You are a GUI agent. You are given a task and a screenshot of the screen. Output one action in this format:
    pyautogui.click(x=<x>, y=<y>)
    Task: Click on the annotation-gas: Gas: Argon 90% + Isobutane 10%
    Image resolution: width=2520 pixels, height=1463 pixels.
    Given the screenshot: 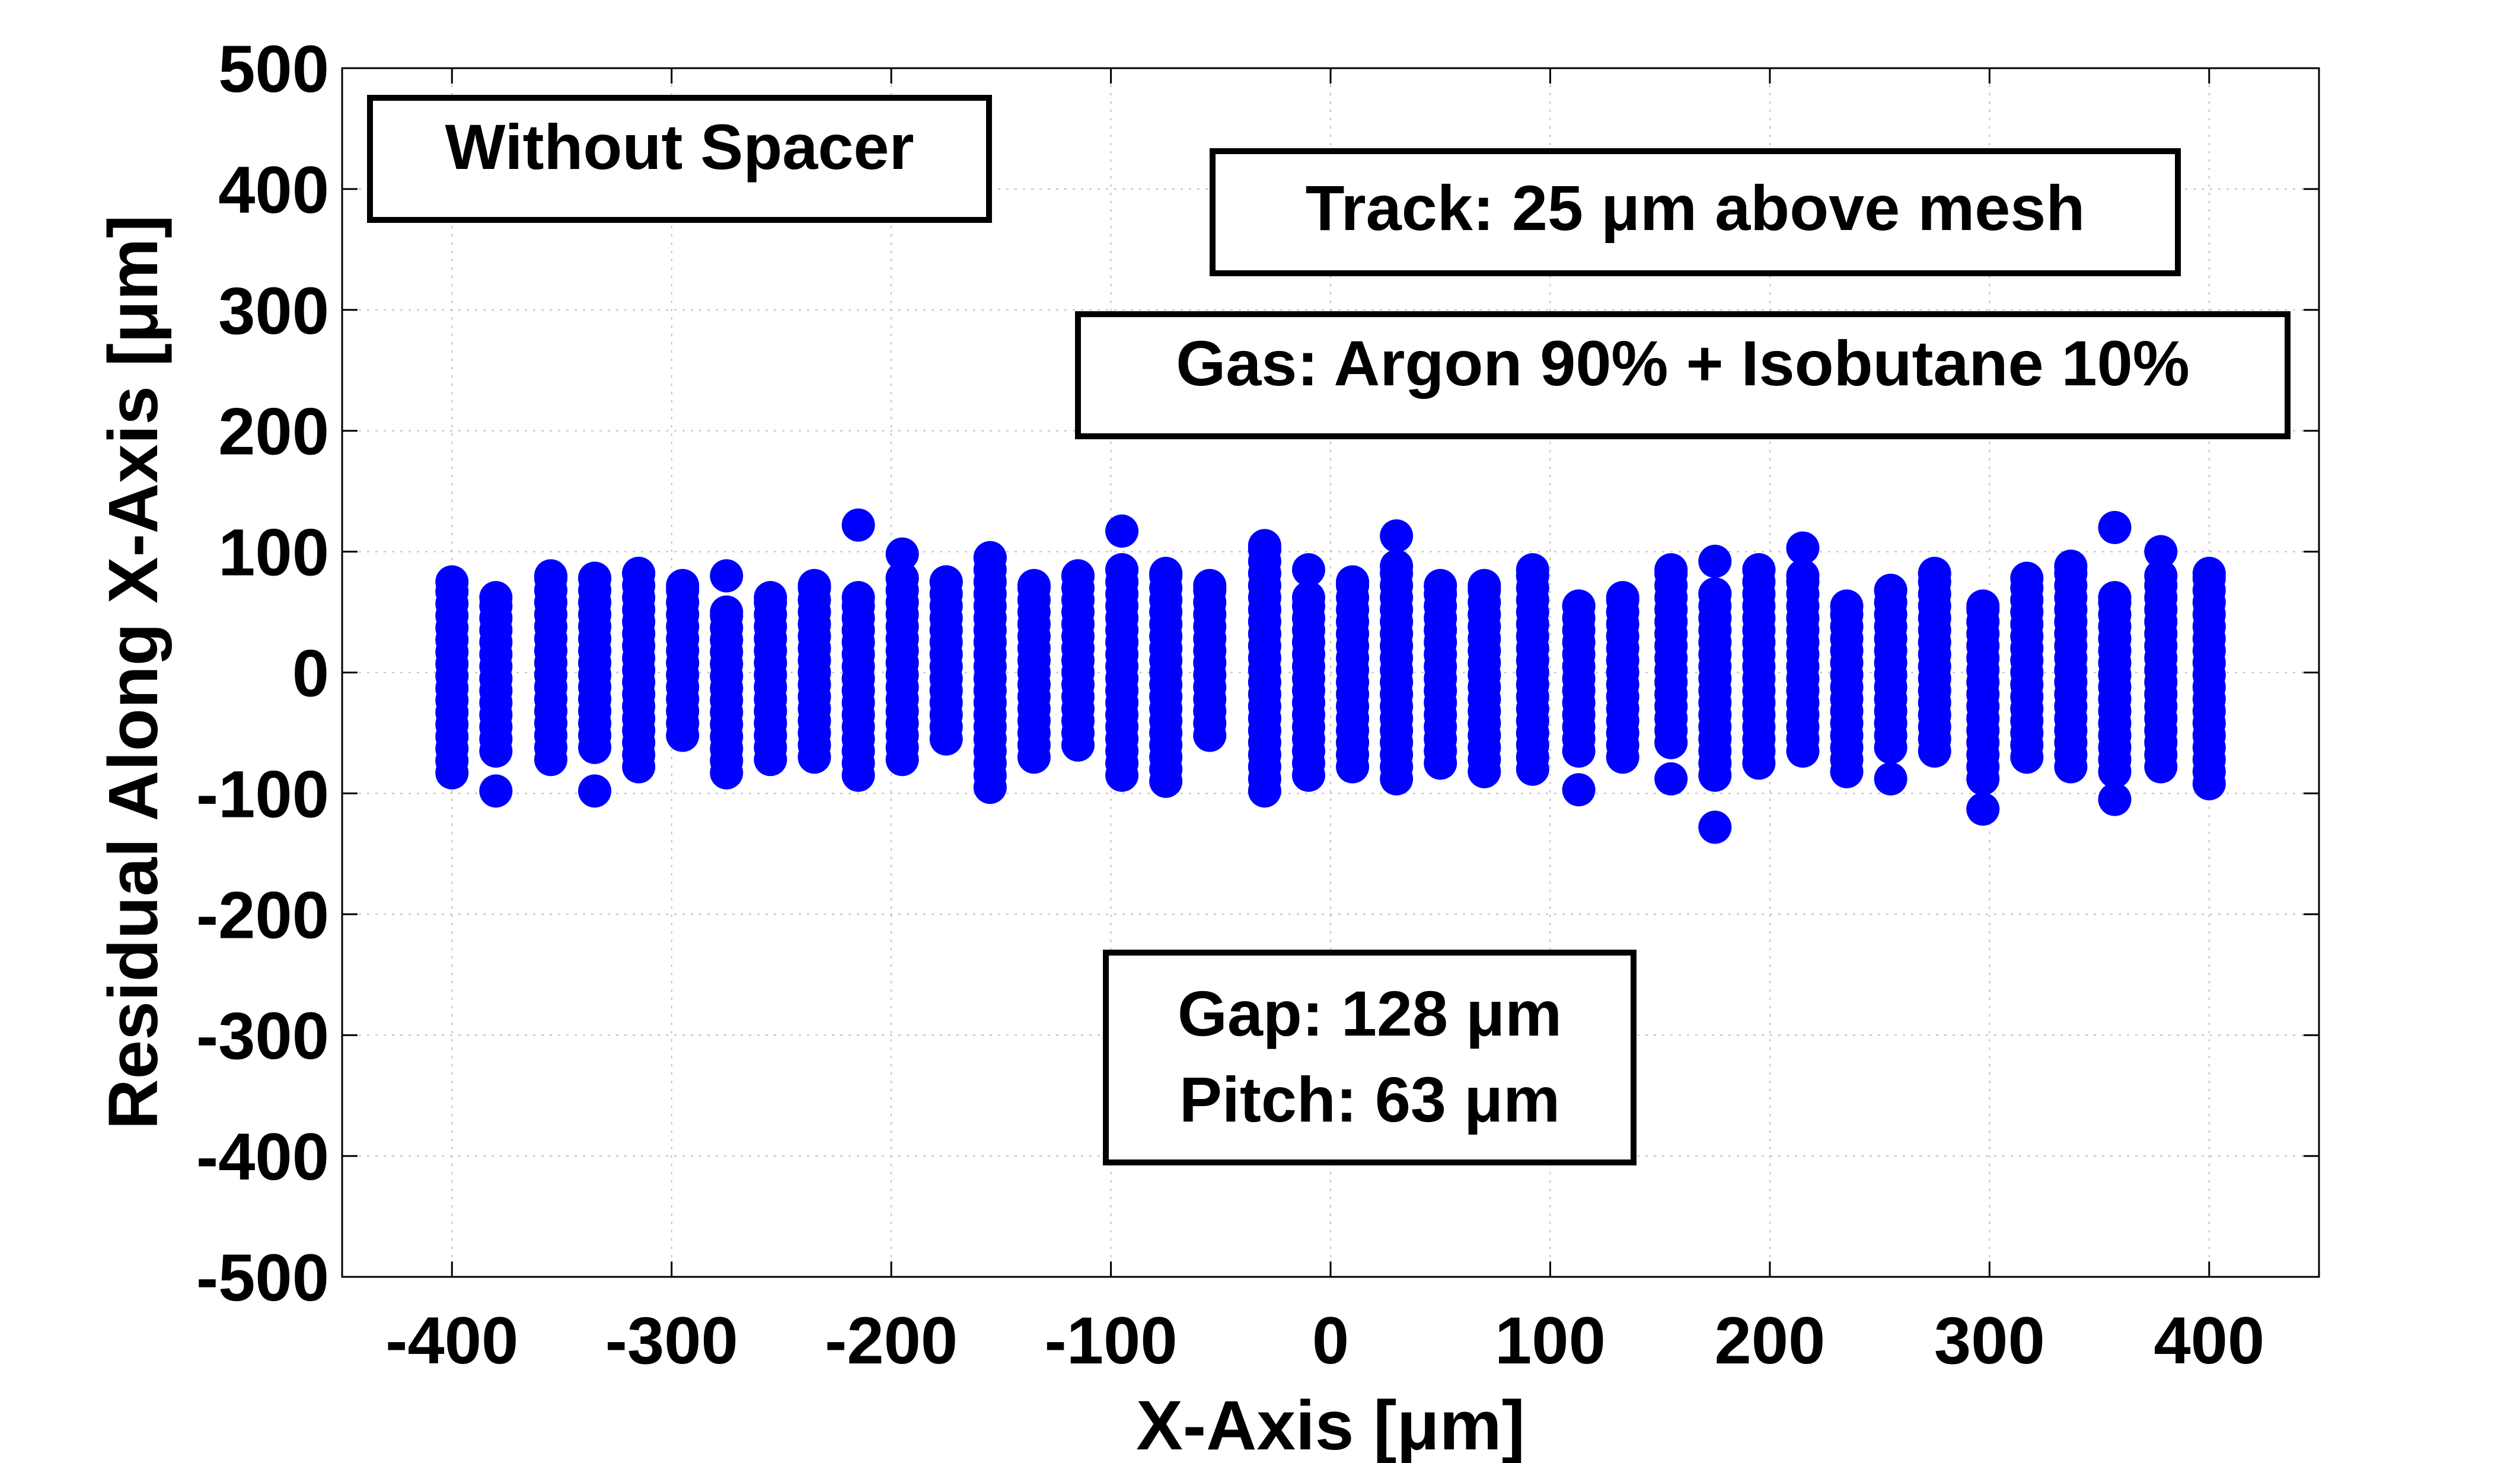 What is the action you would take?
    pyautogui.click(x=1683, y=375)
    